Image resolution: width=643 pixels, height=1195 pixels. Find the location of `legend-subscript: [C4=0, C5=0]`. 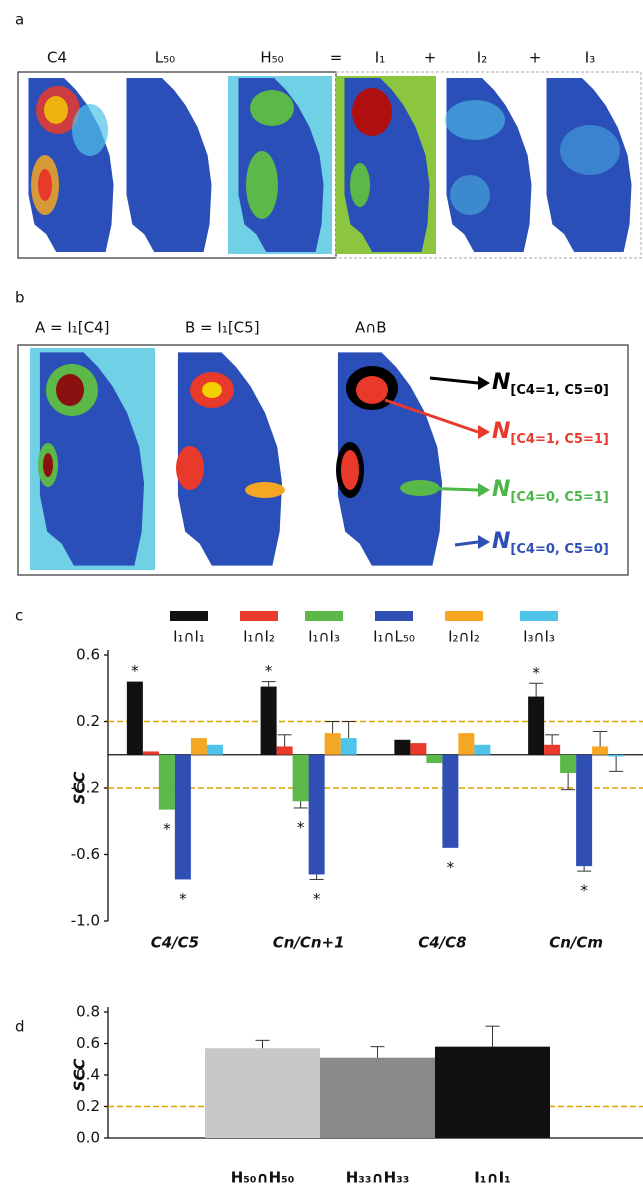

legend-subscript: [C4=0, C5=0] is located at coordinates (559, 549).